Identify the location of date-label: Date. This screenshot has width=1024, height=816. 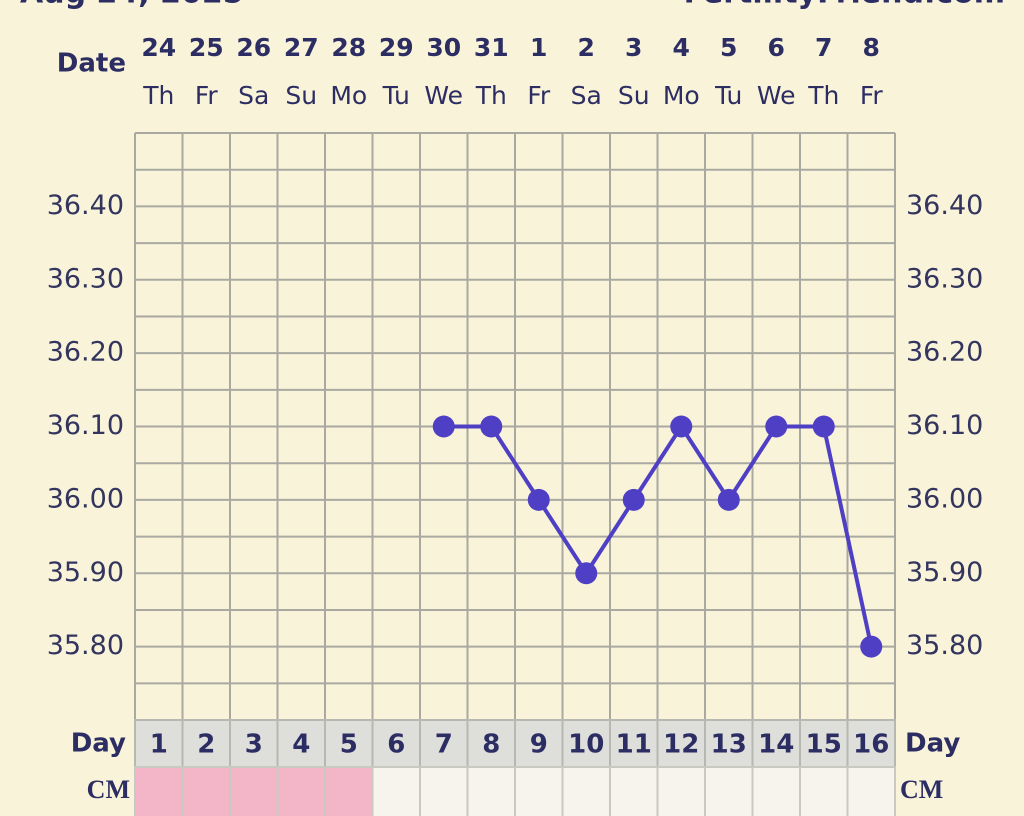
(91, 64).